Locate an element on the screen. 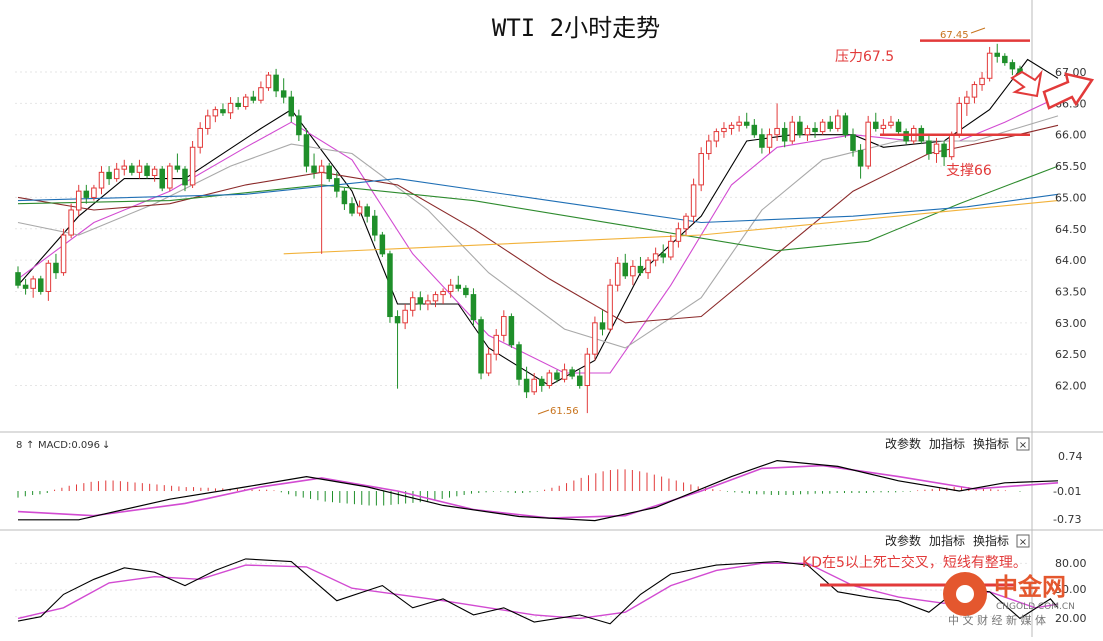 The height and width of the screenshot is (641, 1103). macd-close-button is located at coordinates (1023, 444).